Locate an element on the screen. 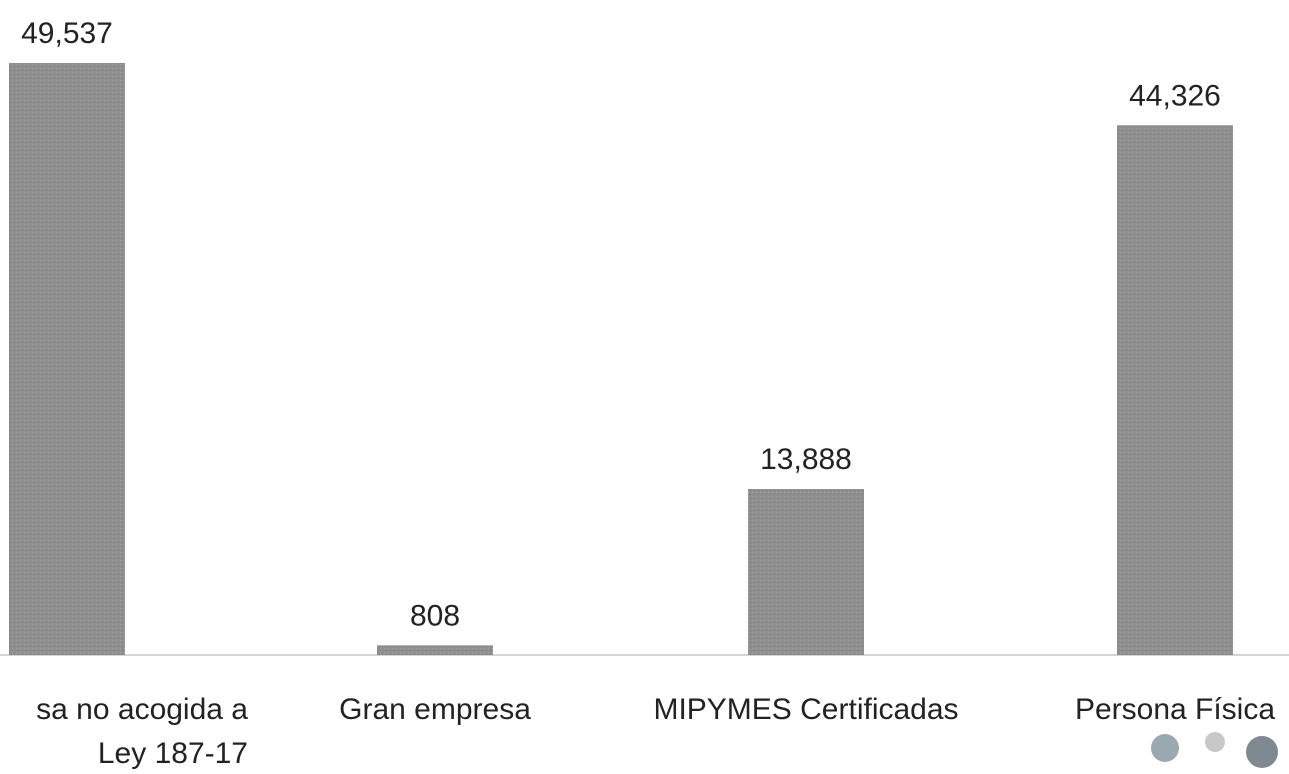 Image resolution: width=1289 pixels, height=774 pixels. category-label: Gran empresa is located at coordinates (435, 709).